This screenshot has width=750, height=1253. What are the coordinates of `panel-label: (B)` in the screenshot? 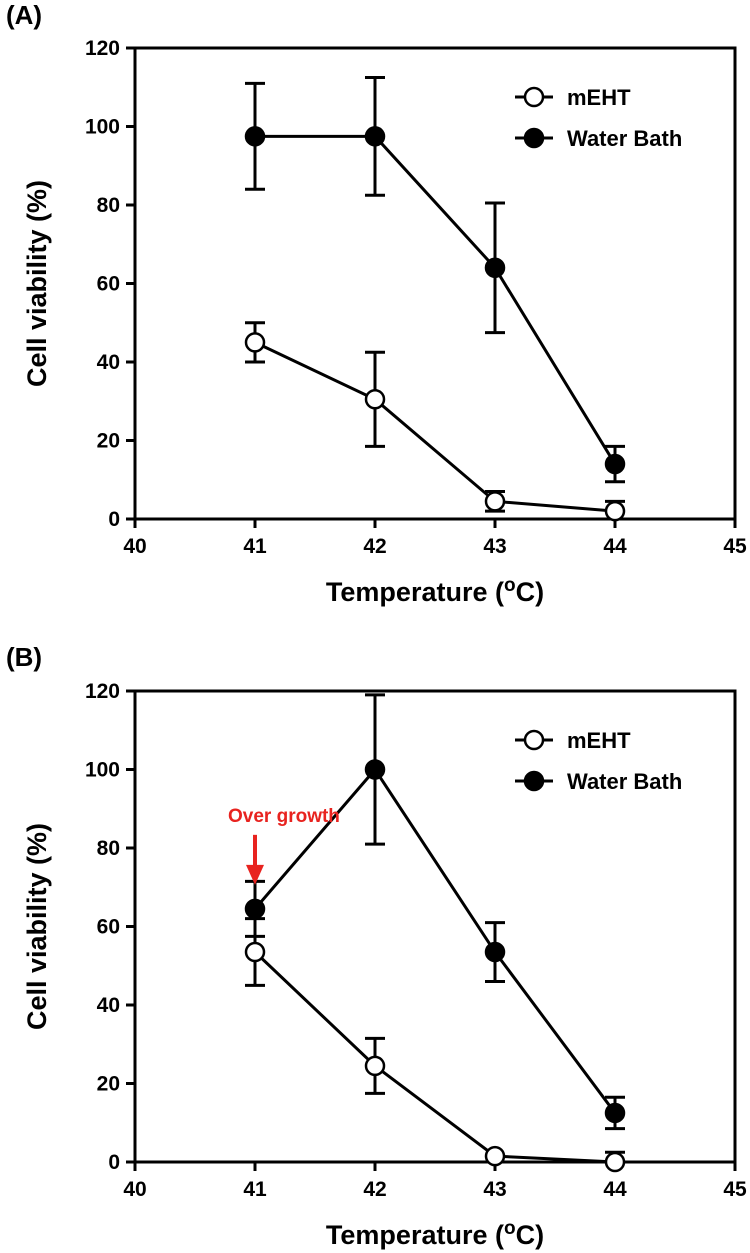 It's located at (24, 657).